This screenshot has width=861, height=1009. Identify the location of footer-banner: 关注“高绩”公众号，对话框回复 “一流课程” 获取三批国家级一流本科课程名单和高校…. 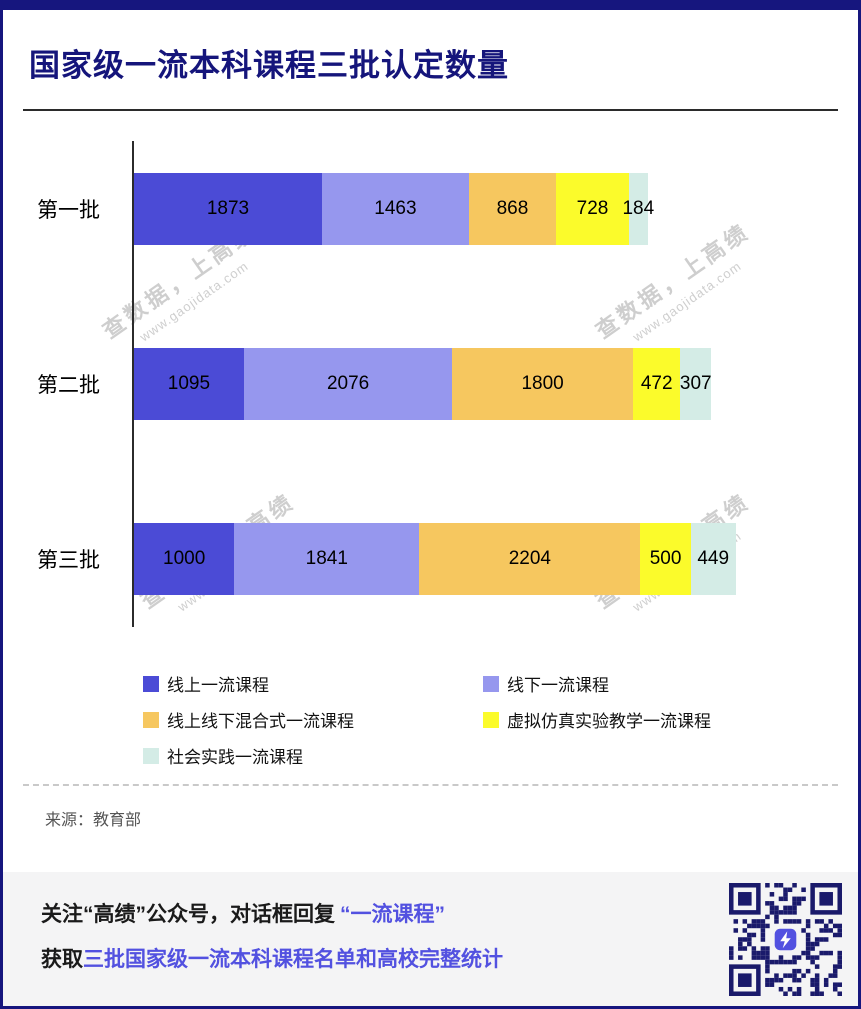
(430, 939).